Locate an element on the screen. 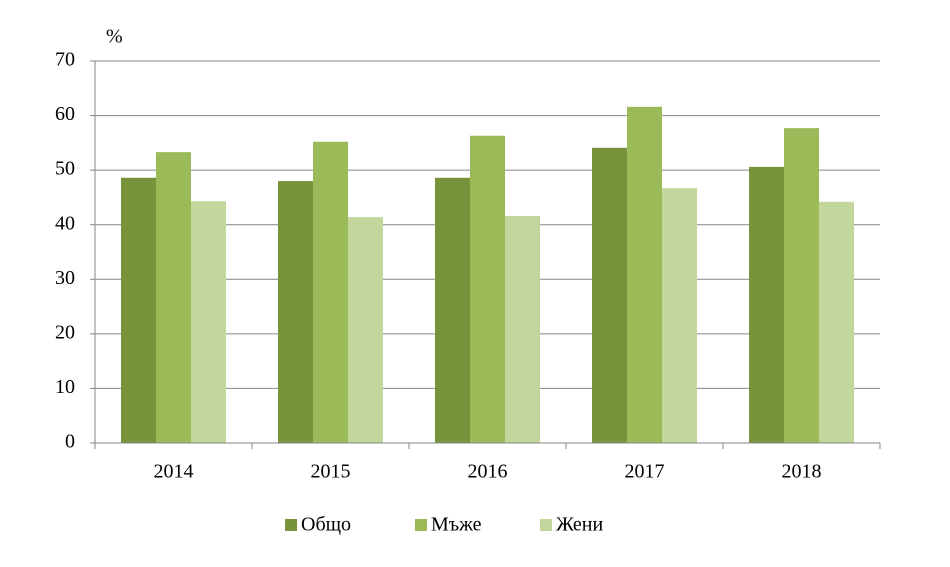  y-tick-label: 0 is located at coordinates (70, 442).